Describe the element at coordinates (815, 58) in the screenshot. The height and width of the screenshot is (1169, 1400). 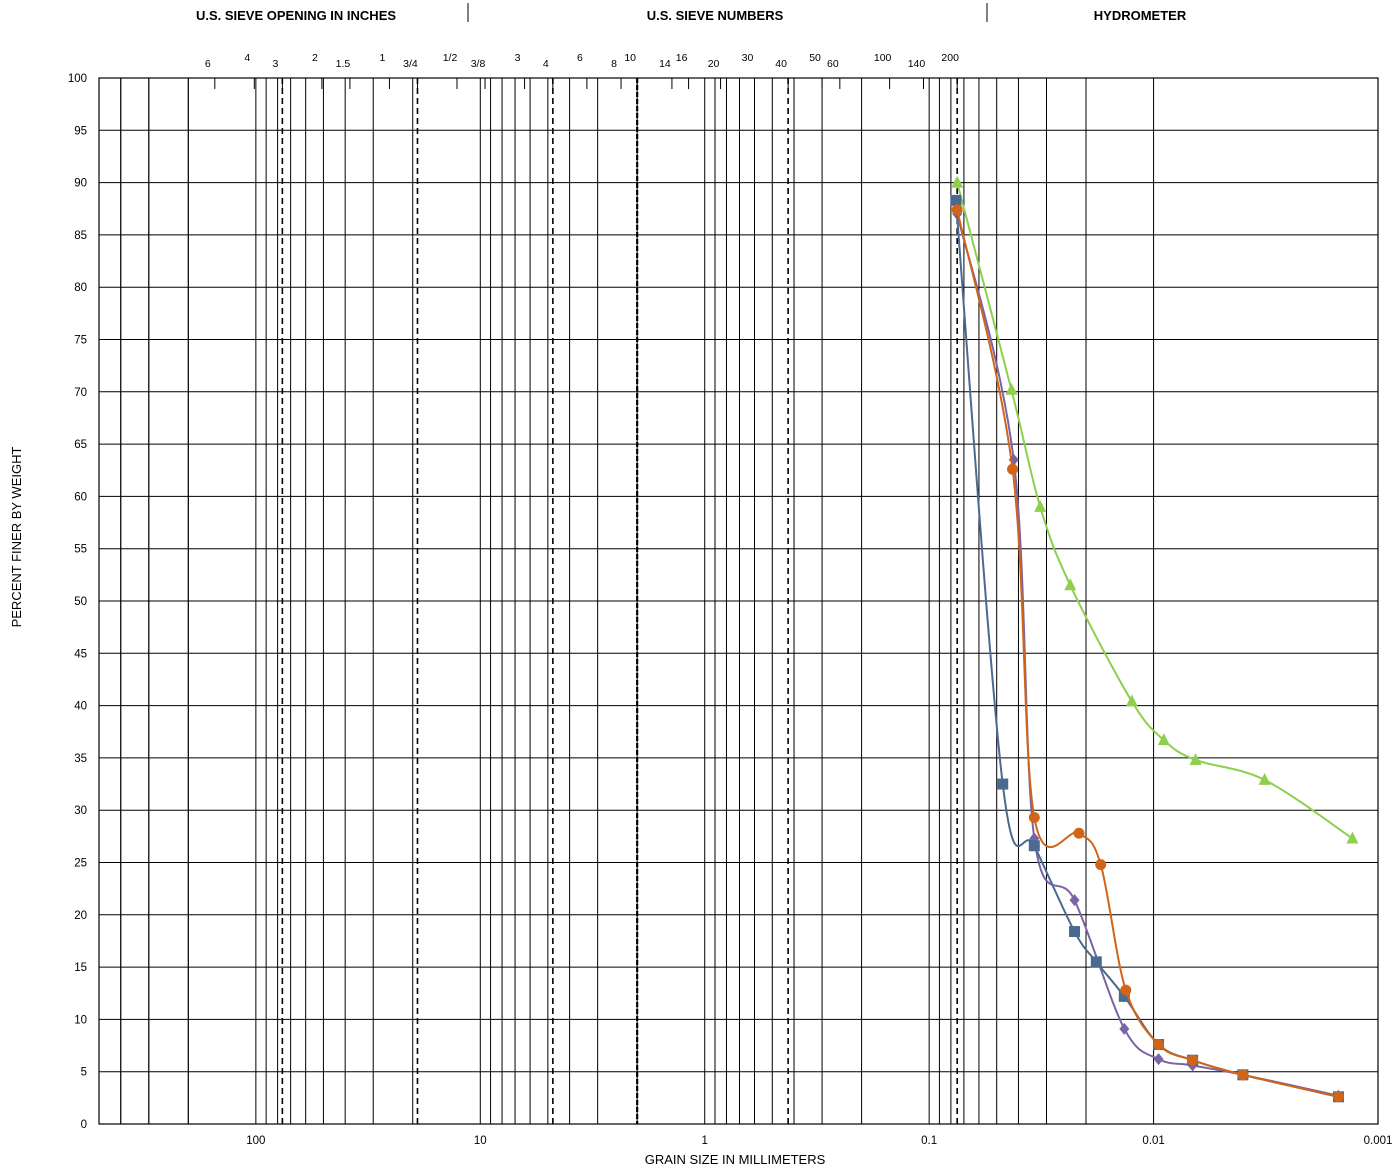
I see `sieve-label: 50` at that location.